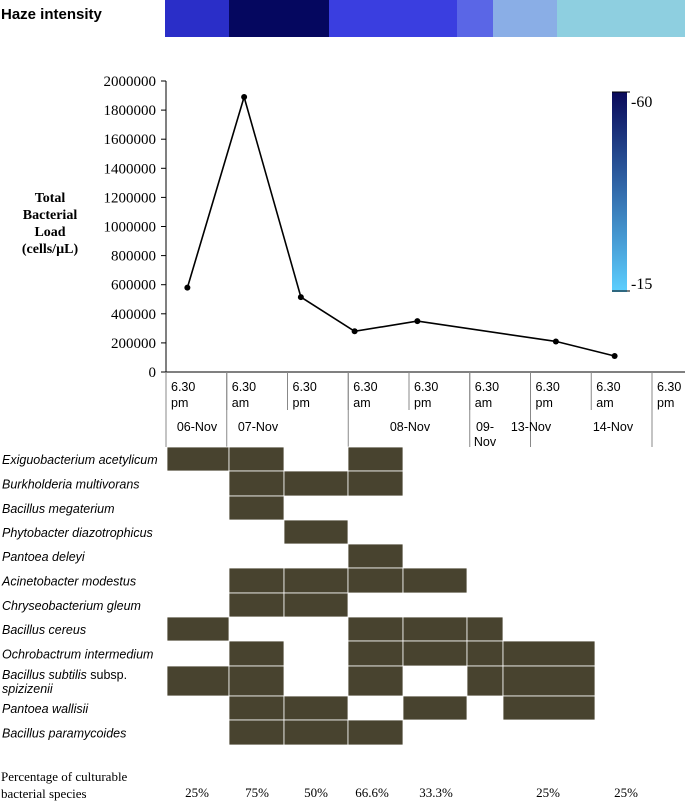 The image size is (685, 802). Describe the element at coordinates (130, 82) in the screenshot. I see `y-tick-label: 2000000` at that location.